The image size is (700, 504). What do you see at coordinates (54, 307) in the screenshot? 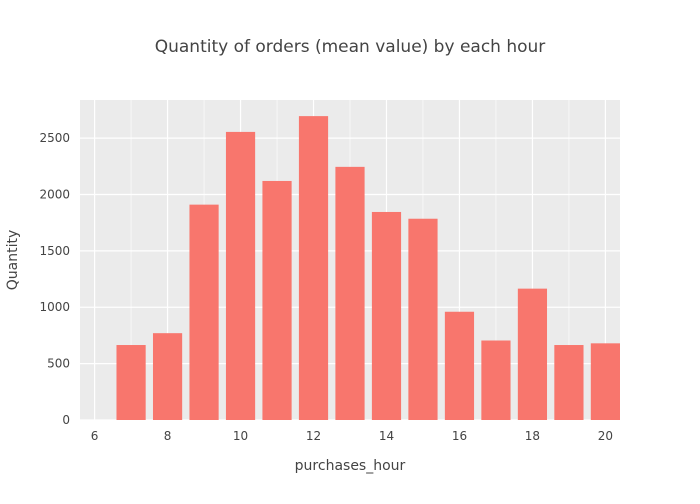
I see `y-tick-label: 1000` at bounding box center [54, 307].